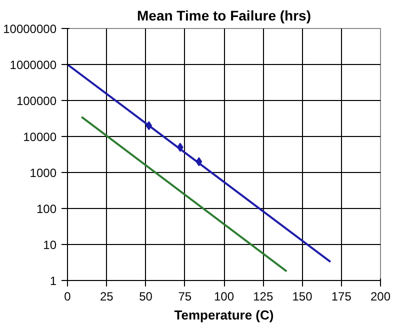 Image resolution: width=413 pixels, height=335 pixels. Describe the element at coordinates (224, 297) in the screenshot. I see `x-tick-label: 100` at that location.